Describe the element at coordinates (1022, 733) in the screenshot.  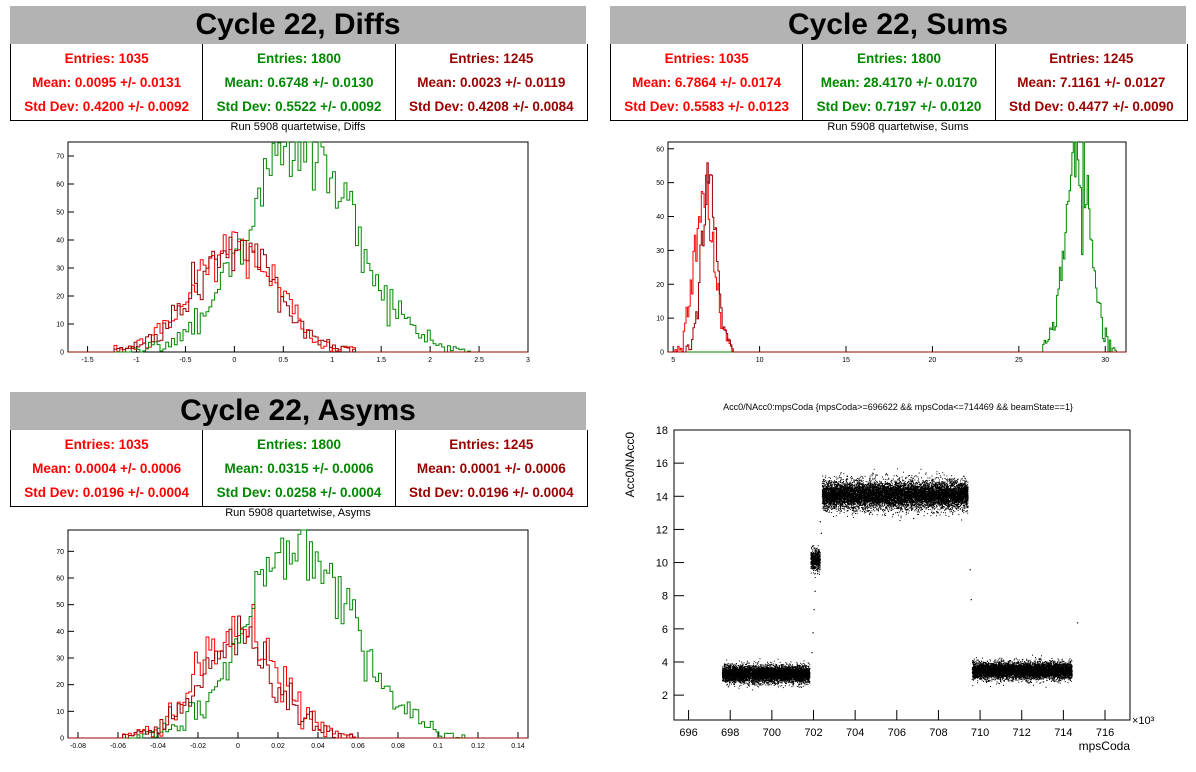
I see `x-tick-label: 712` at that location.